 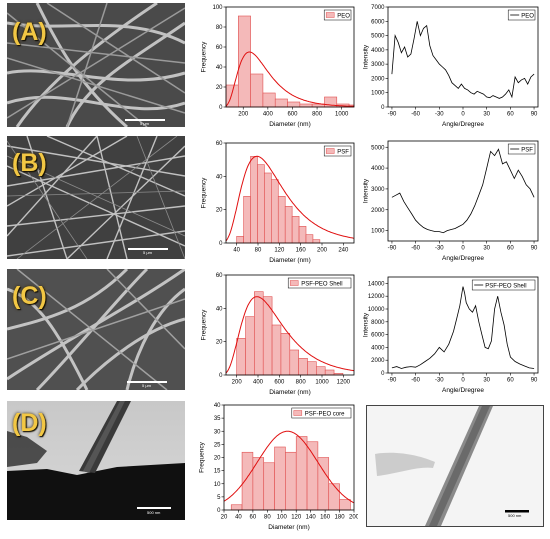 What do you see at coordinates (29, 163) in the screenshot?
I see `panel-label-b: (B)` at bounding box center [29, 163].